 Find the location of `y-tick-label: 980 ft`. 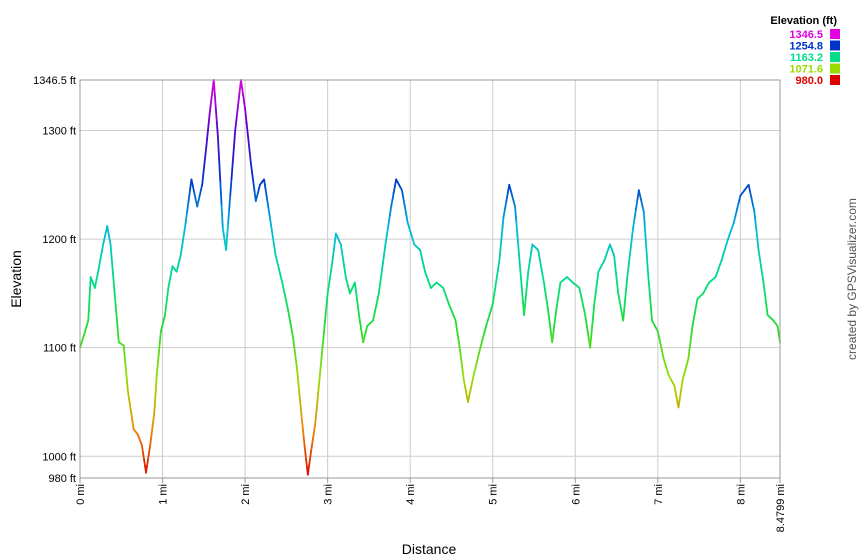

y-tick-label: 980 ft is located at coordinates (62, 479).